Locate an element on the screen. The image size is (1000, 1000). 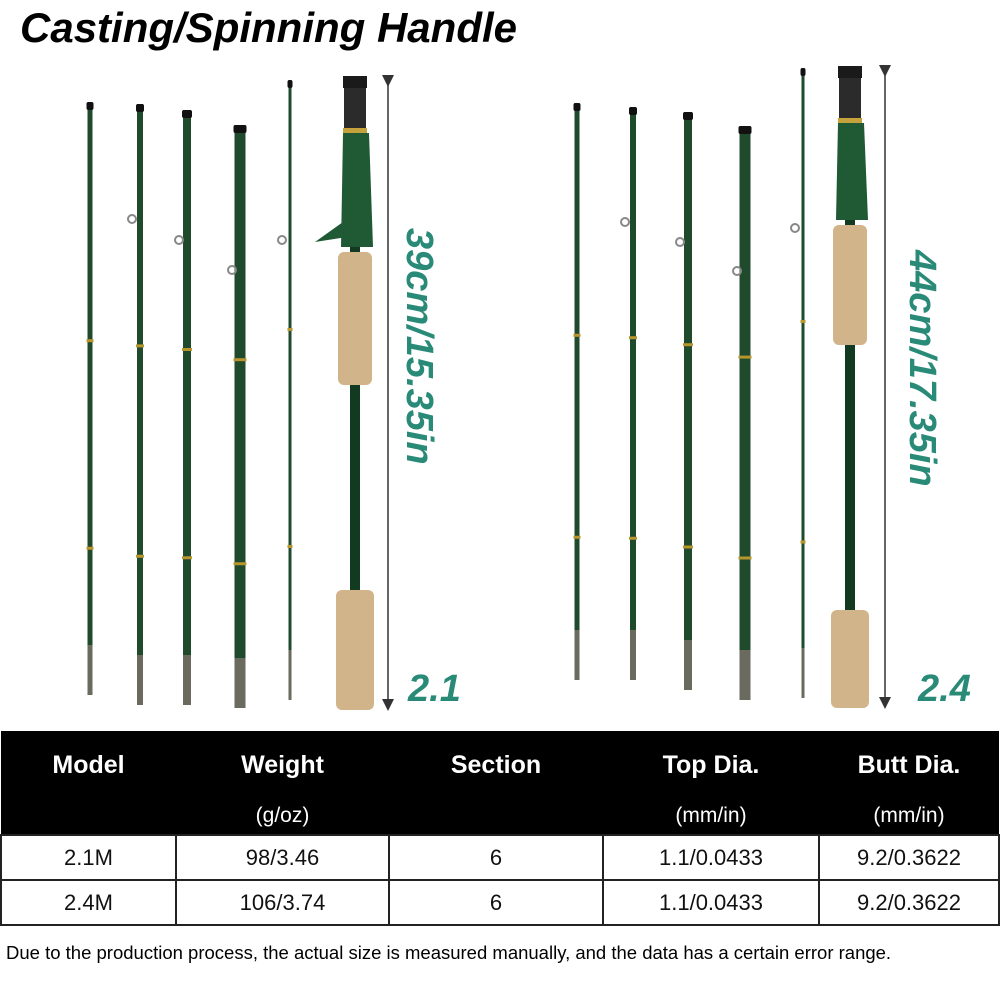
table-row: 2.4M 106/3.74 6 1.1/0.0433 9.2/0.3622 is located at coordinates (500, 902).